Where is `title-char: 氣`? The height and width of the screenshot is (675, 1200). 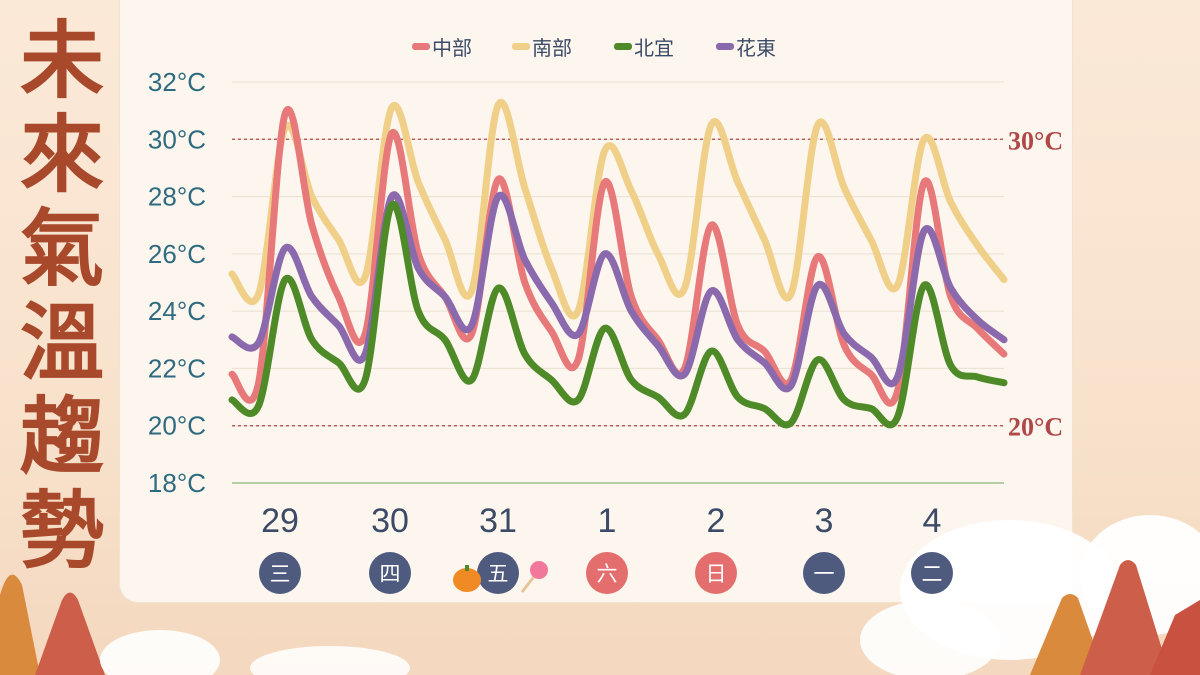
title-char: 氣 is located at coordinates (61, 248).